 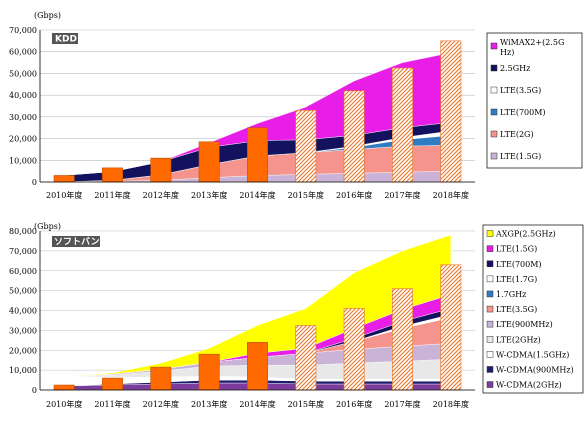 I want to click on legend-label: LTE(3.5G), so click(x=520, y=90).